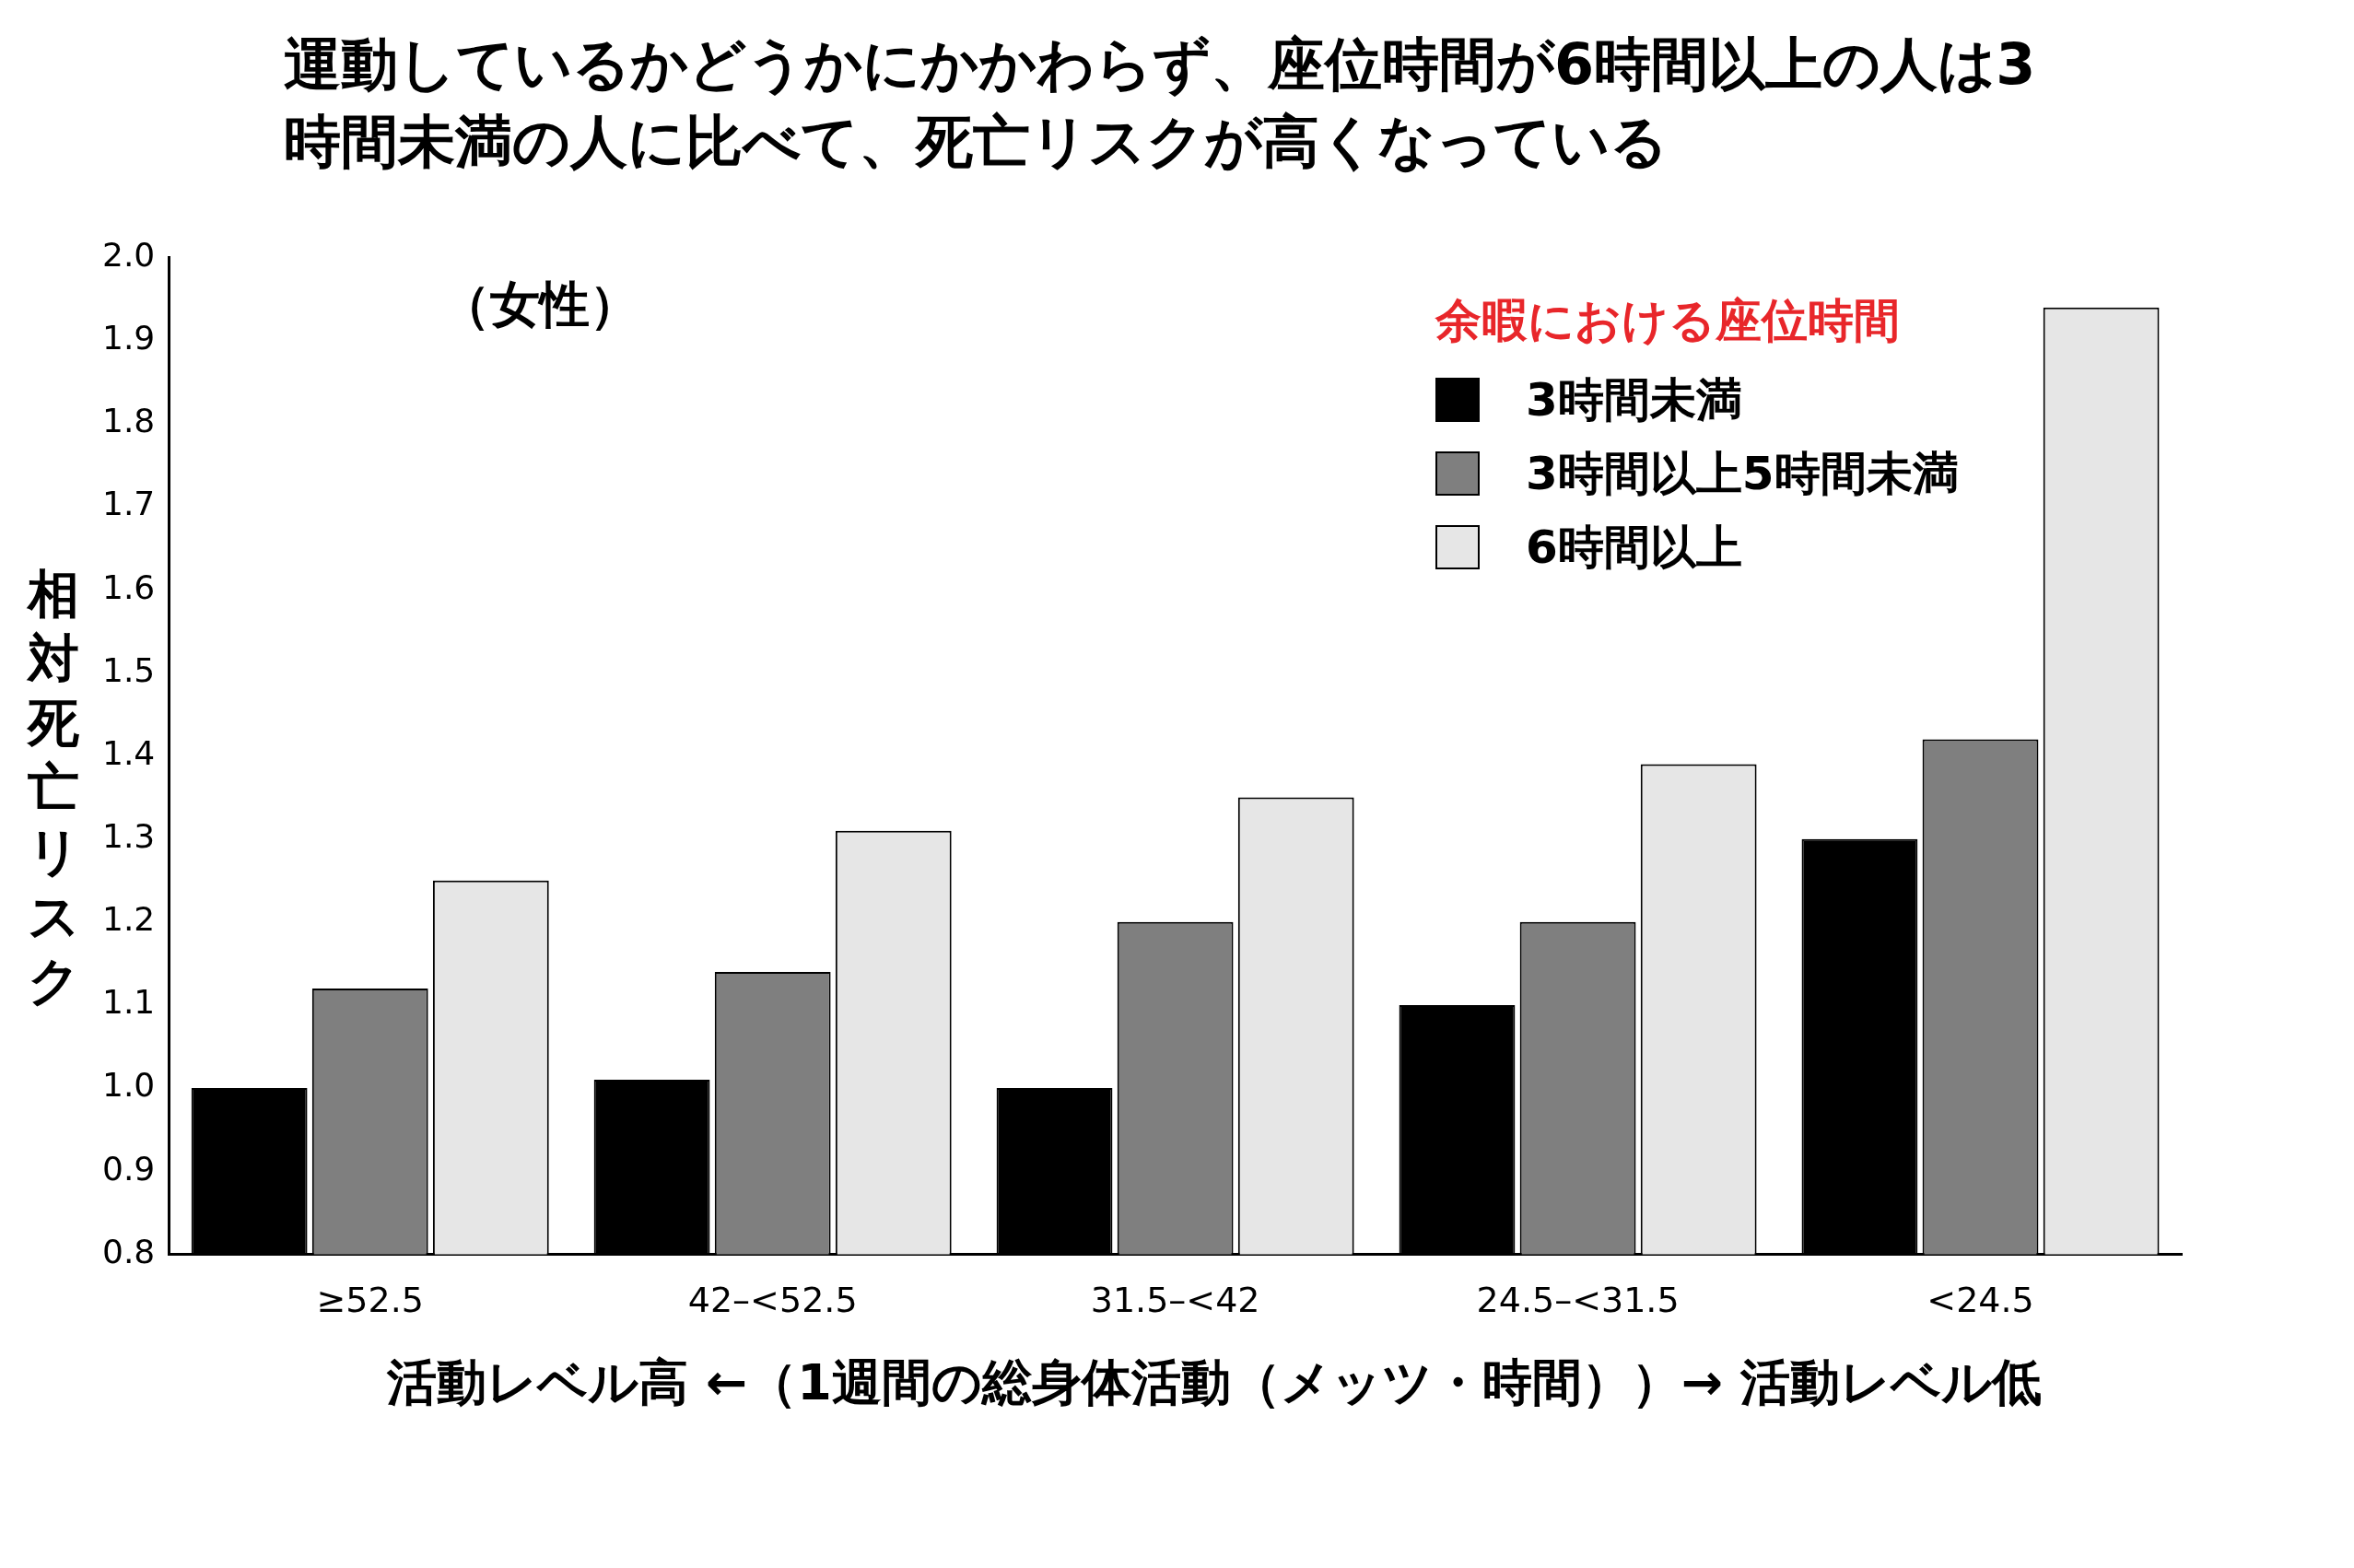 The width and height of the screenshot is (2354, 1568). I want to click on y-tick-label: 1.9, so click(128, 338).